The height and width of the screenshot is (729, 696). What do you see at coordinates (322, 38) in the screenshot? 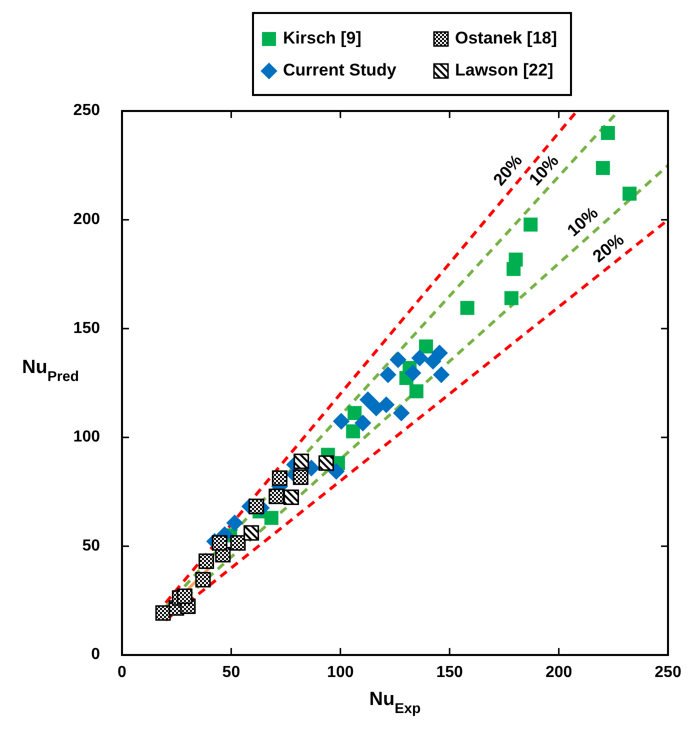
I see `legend-label: Kirsch [9]` at bounding box center [322, 38].